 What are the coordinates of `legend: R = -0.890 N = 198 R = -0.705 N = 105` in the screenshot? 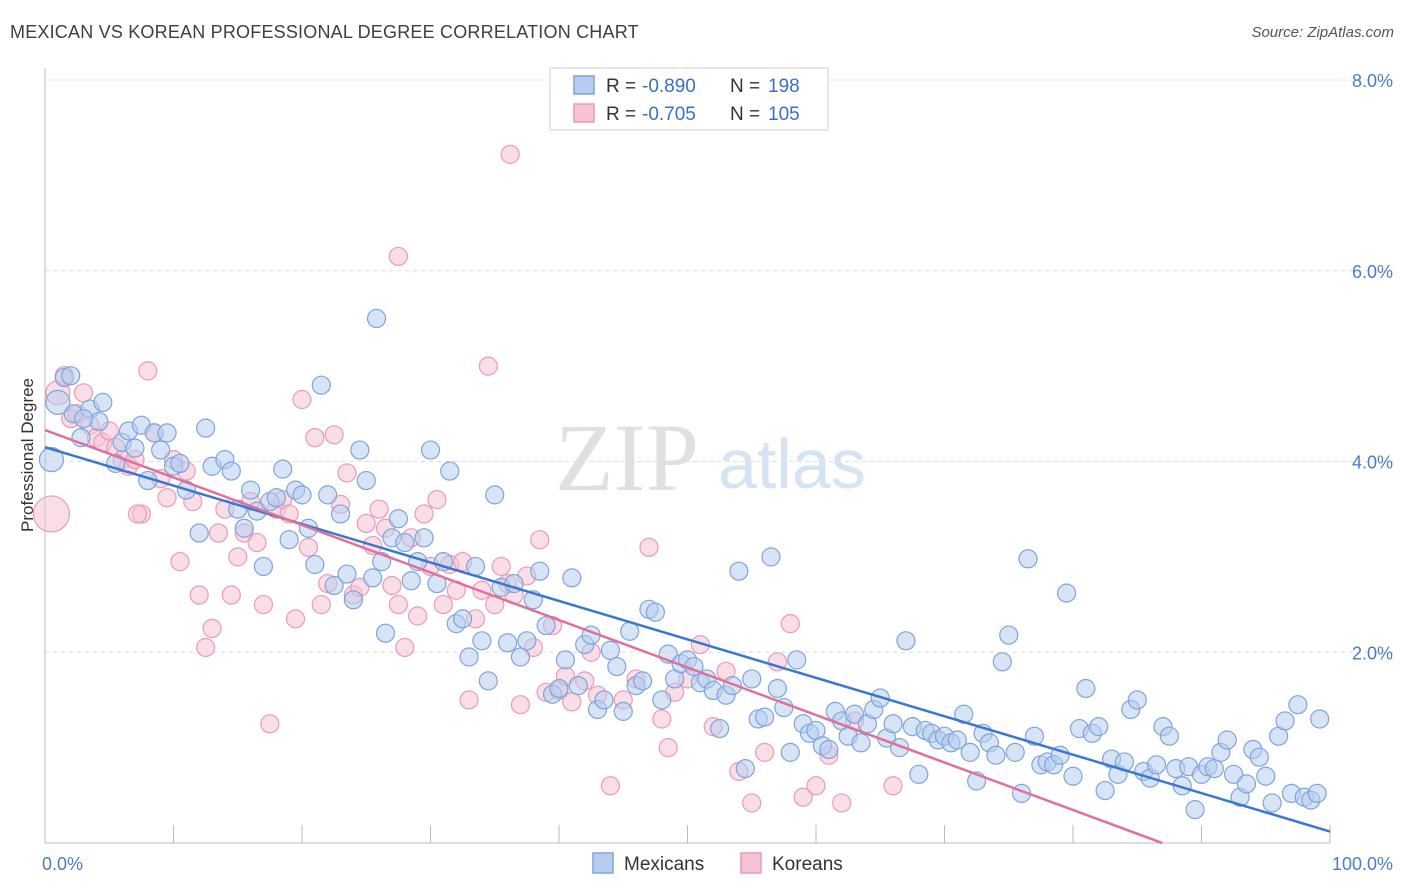 It's located at (689, 99).